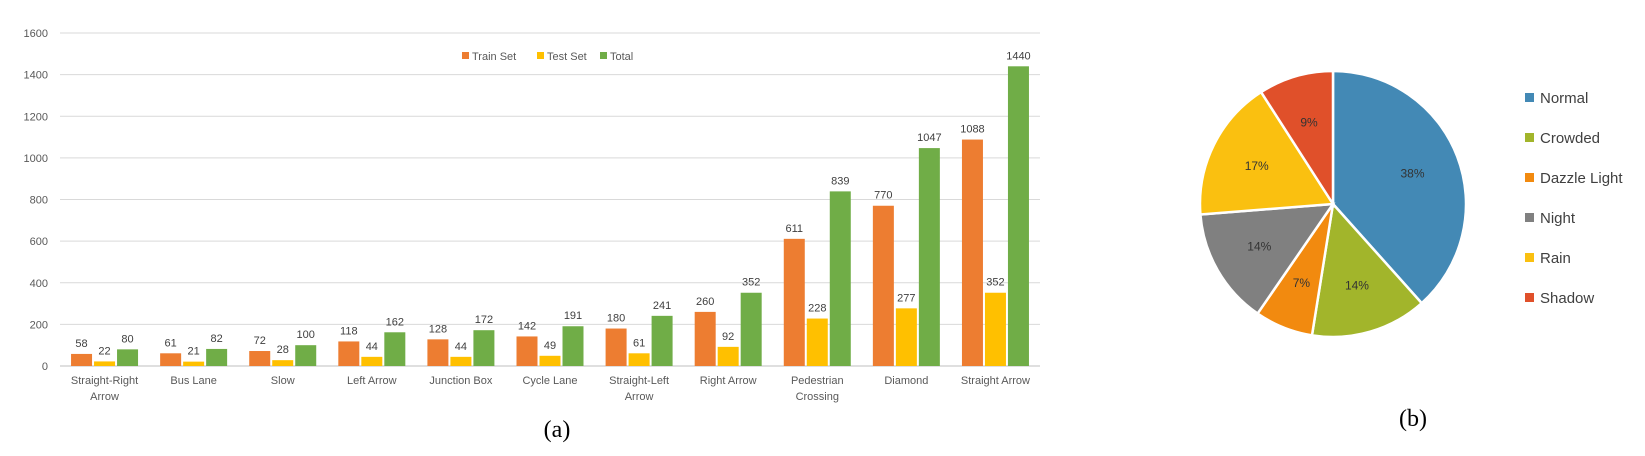 The width and height of the screenshot is (1645, 456). Describe the element at coordinates (794, 229) in the screenshot. I see `data-label: 611` at that location.